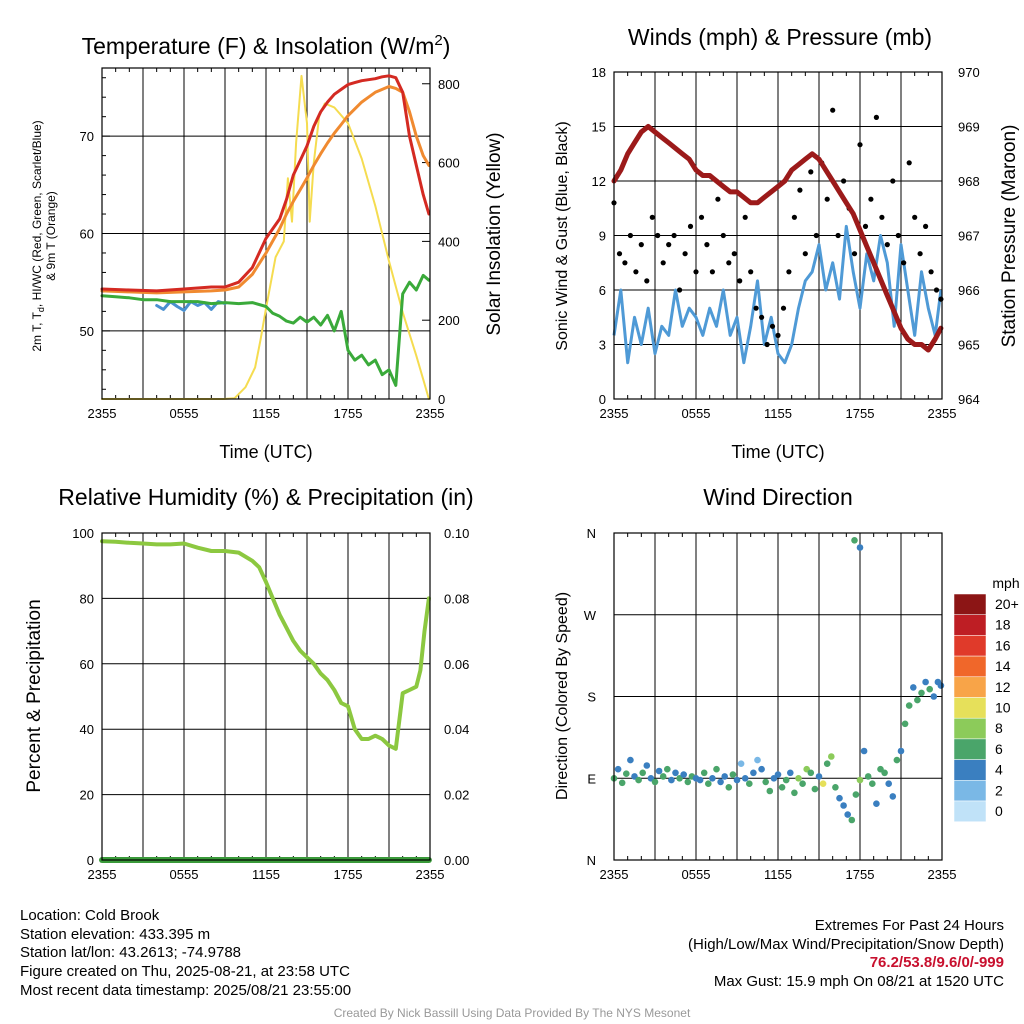 The width and height of the screenshot is (1024, 1024). I want to click on y-right-tick-label: 0.06, so click(456, 664).